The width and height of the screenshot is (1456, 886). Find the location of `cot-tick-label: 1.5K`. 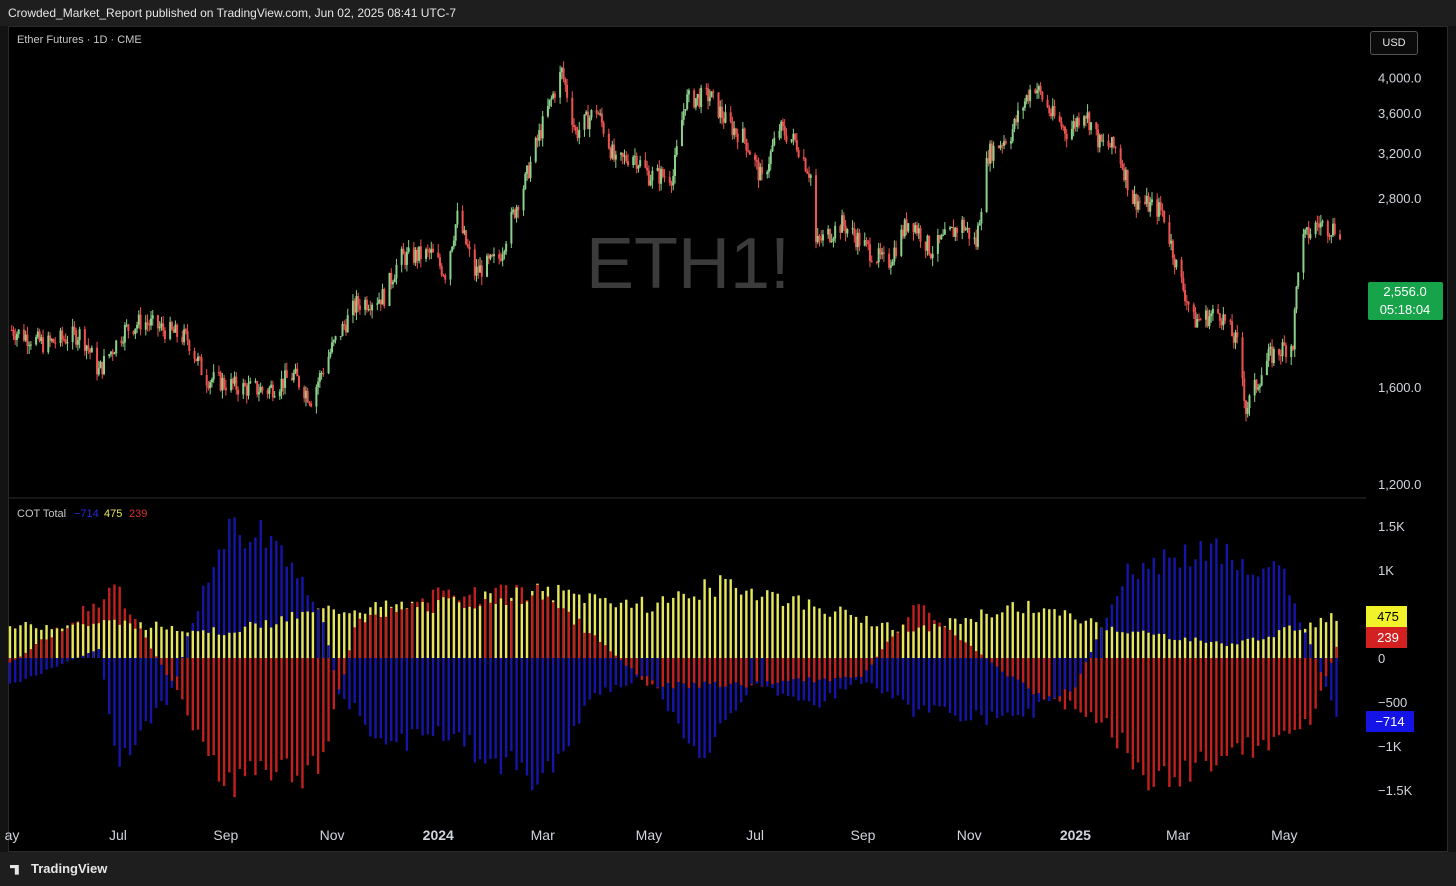

cot-tick-label: 1.5K is located at coordinates (1391, 526).